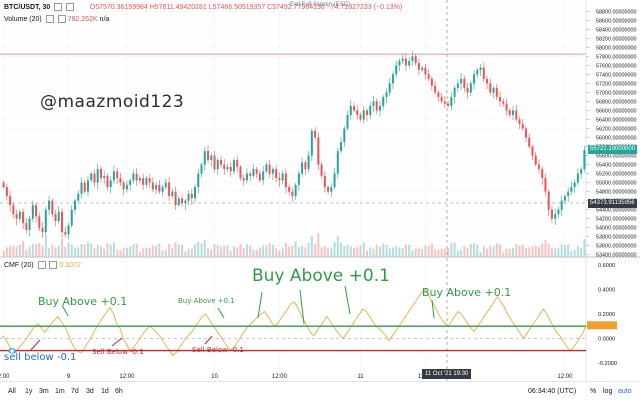 This screenshot has height=401, width=640. Describe the element at coordinates (70, 7) in the screenshot. I see `legend-close-icon` at that location.